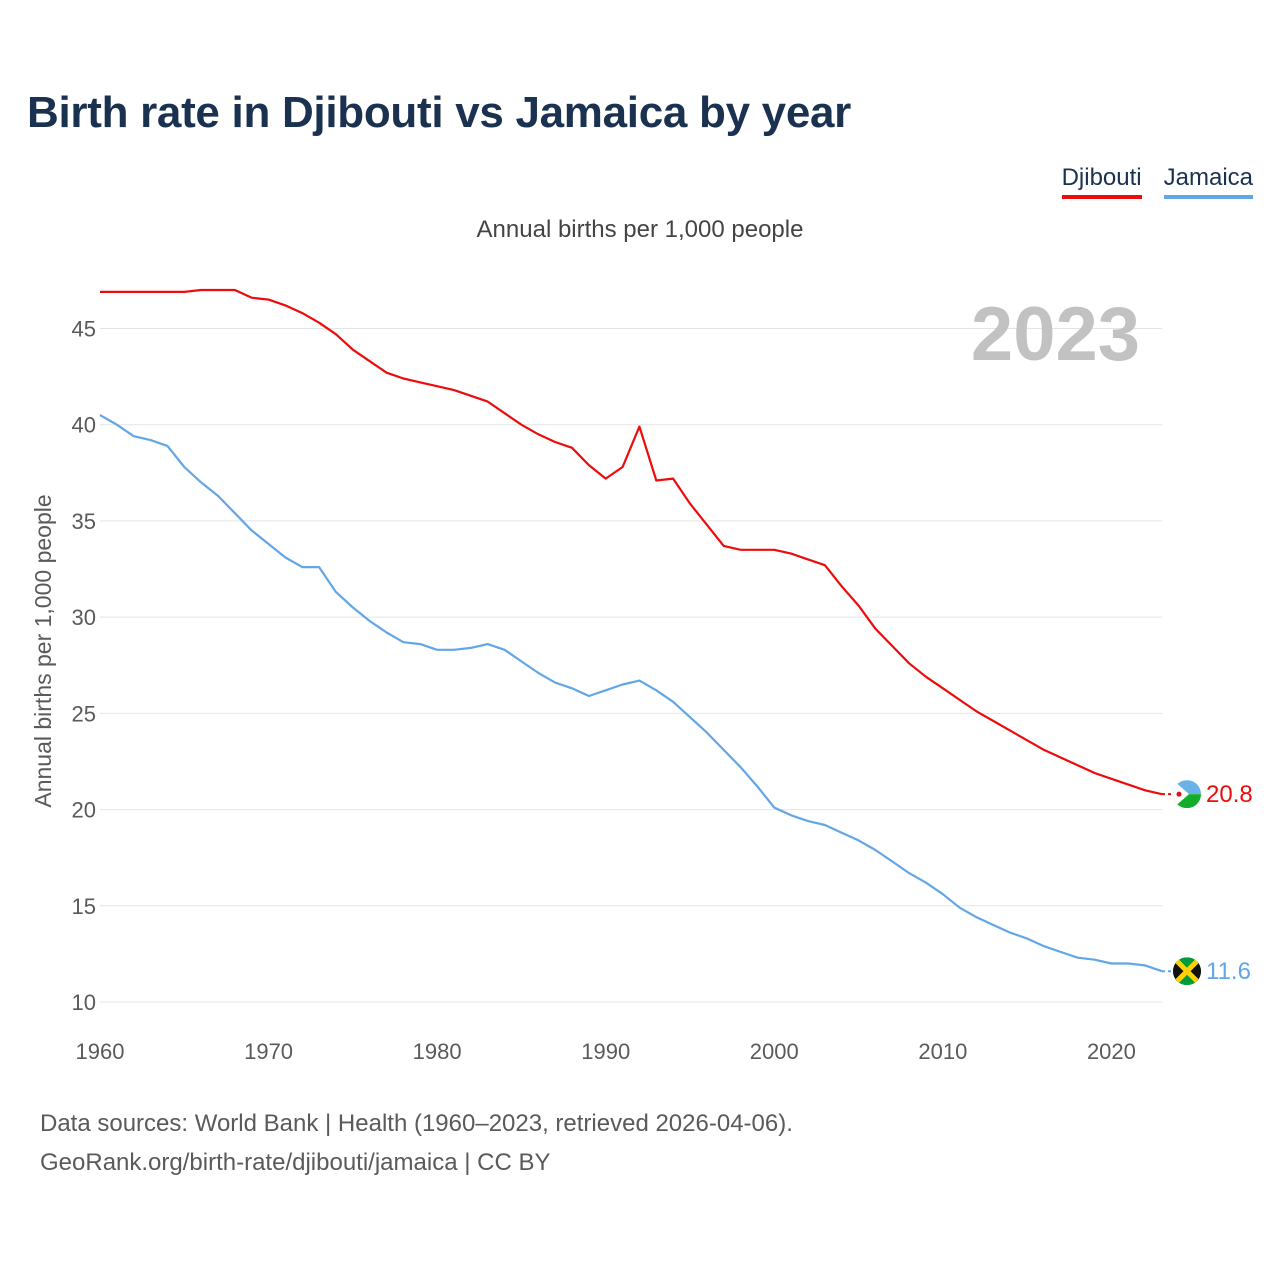 Image resolution: width=1280 pixels, height=1280 pixels. What do you see at coordinates (774, 1051) in the screenshot?
I see `x-tick-label: 2000` at bounding box center [774, 1051].